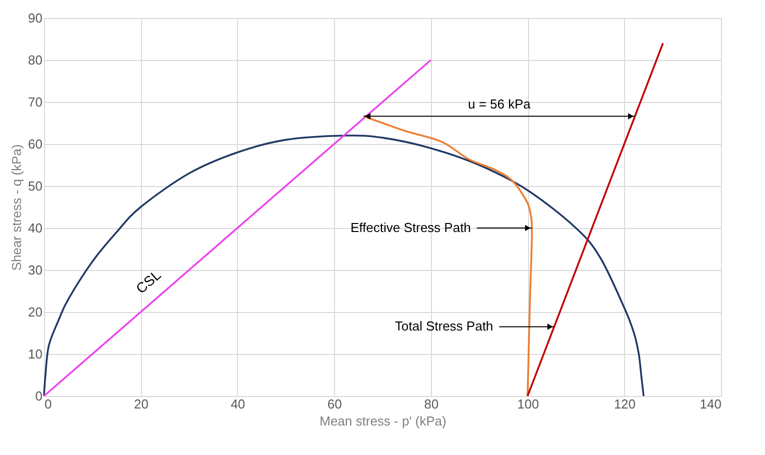  Describe the element at coordinates (148, 281) in the screenshot. I see `text: CSL` at that location.